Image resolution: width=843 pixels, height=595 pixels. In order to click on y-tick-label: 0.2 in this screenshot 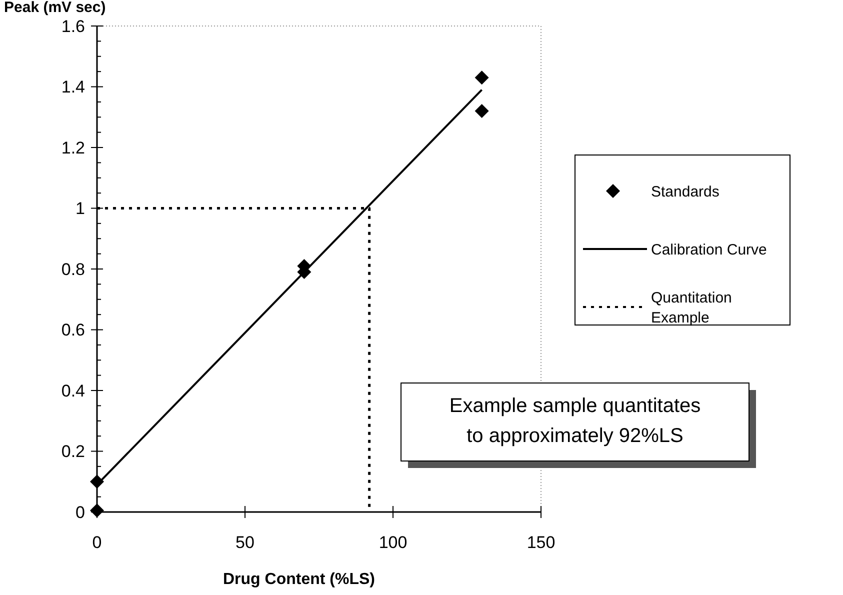, I will do `click(73, 452)`.